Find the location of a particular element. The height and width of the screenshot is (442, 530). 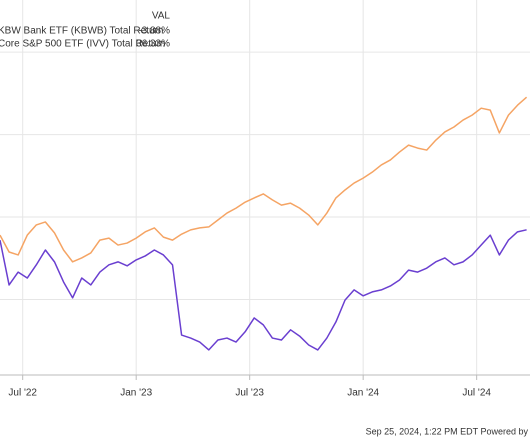

x-tick-label: Jul '22 is located at coordinates (22, 393).